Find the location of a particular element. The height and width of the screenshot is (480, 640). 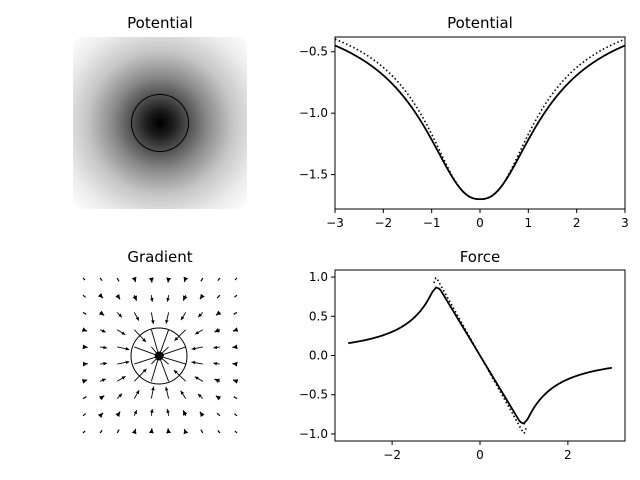

force-ytick-label: 1.0 is located at coordinates (318, 277).